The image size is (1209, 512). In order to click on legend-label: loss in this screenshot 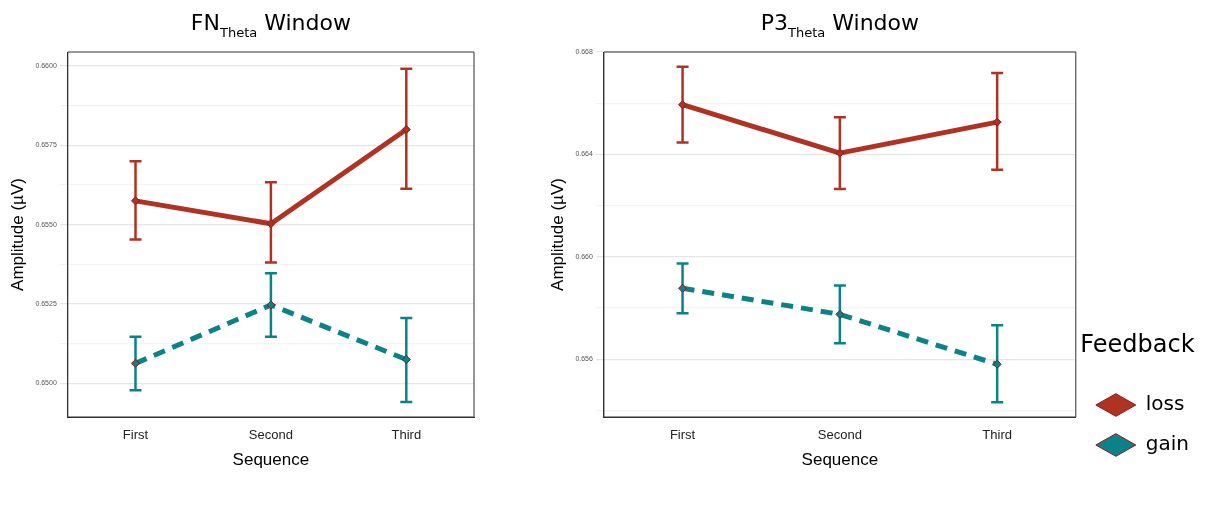, I will do `click(1165, 403)`.